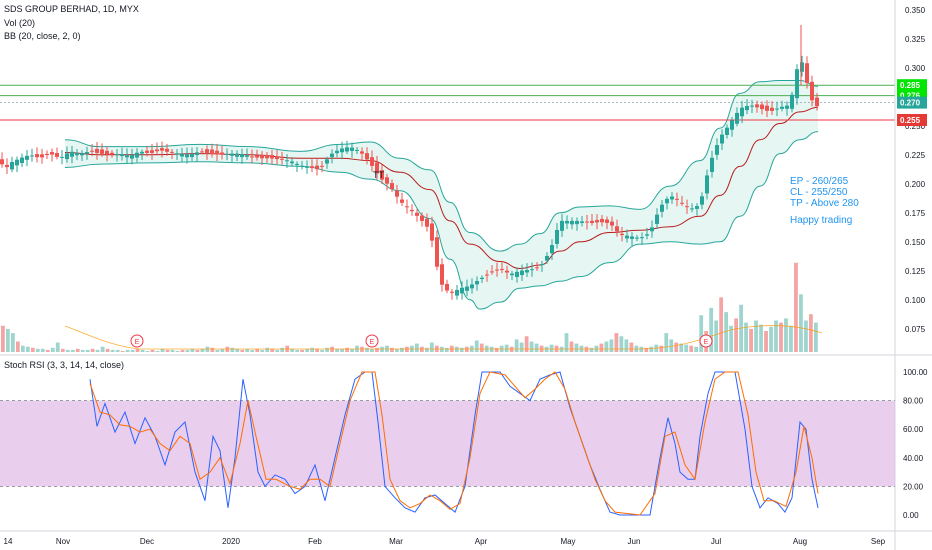 The height and width of the screenshot is (550, 932). Describe the element at coordinates (716, 541) in the screenshot. I see `time-tick-label: Jul` at that location.